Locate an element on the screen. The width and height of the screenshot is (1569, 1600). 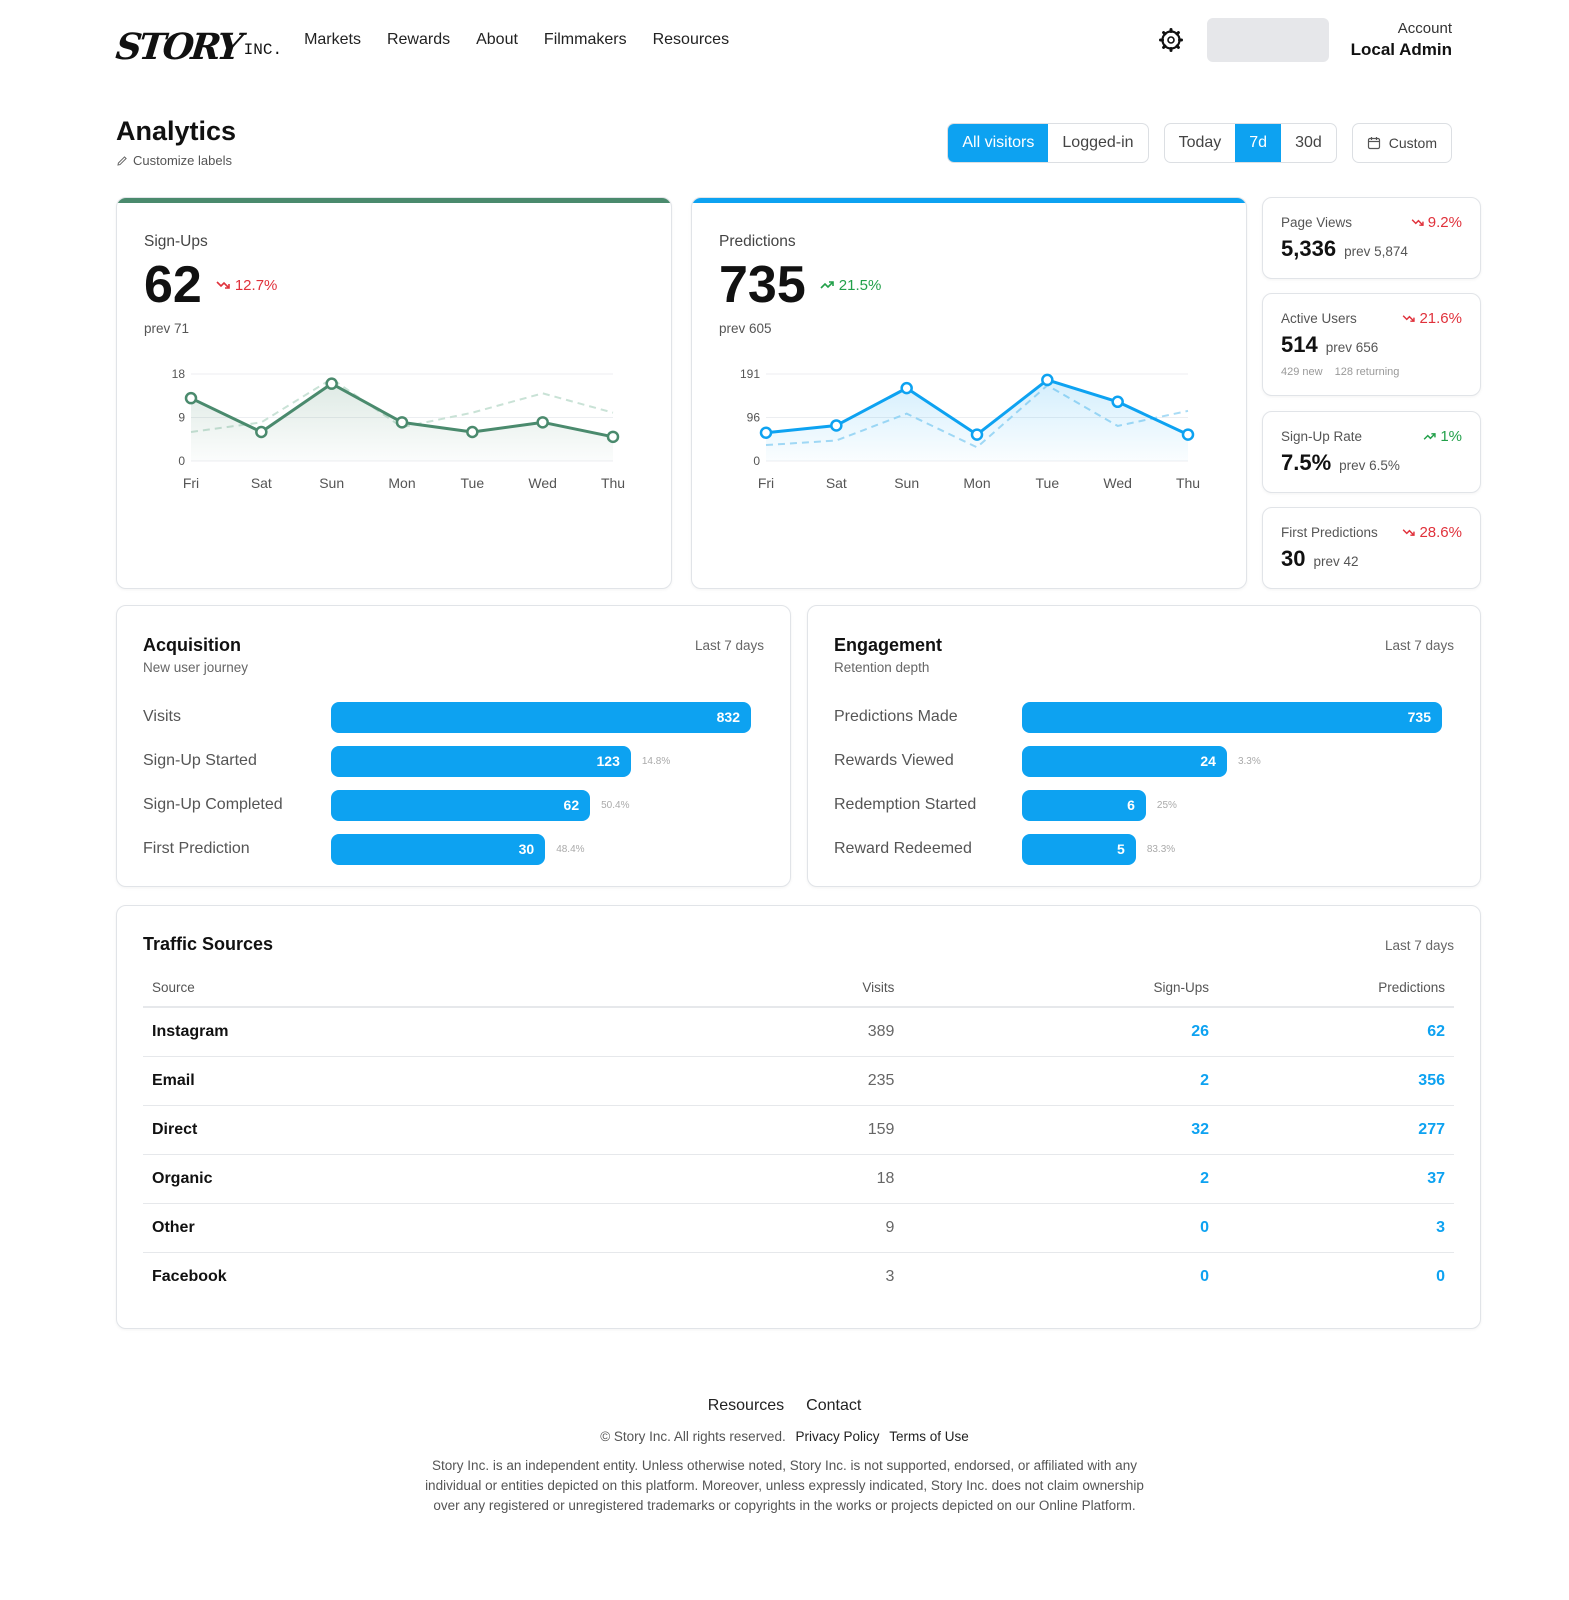
range-30d: 30d is located at coordinates (1308, 142).